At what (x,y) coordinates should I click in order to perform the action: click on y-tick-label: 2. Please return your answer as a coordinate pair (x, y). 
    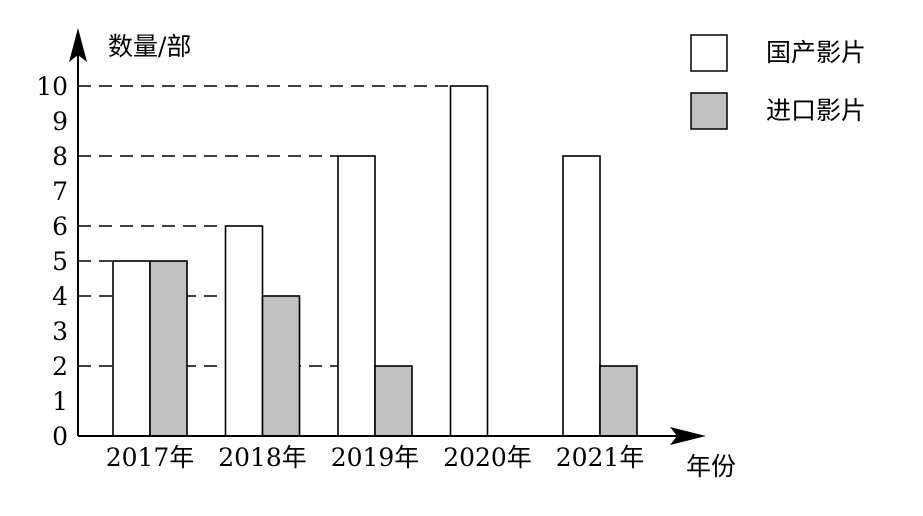
    Looking at the image, I should click on (60, 366).